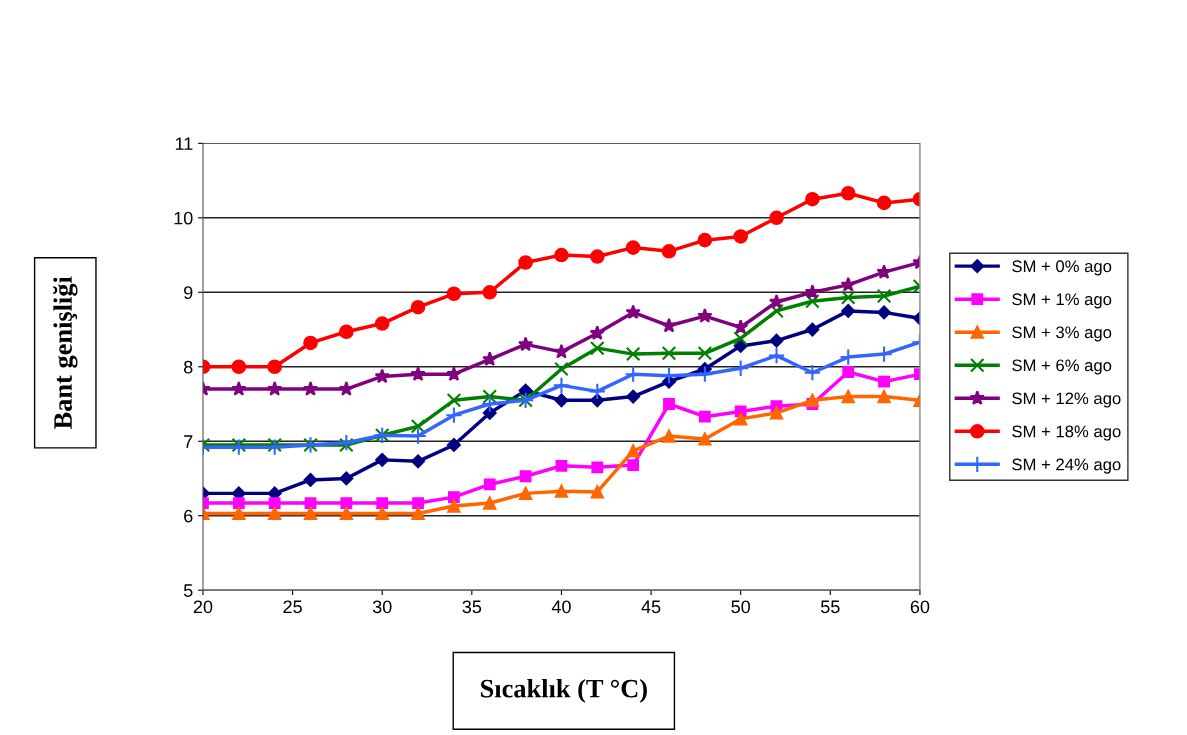 This screenshot has width=1187, height=735. What do you see at coordinates (920, 607) in the screenshot?
I see `x-tick-label: 60` at bounding box center [920, 607].